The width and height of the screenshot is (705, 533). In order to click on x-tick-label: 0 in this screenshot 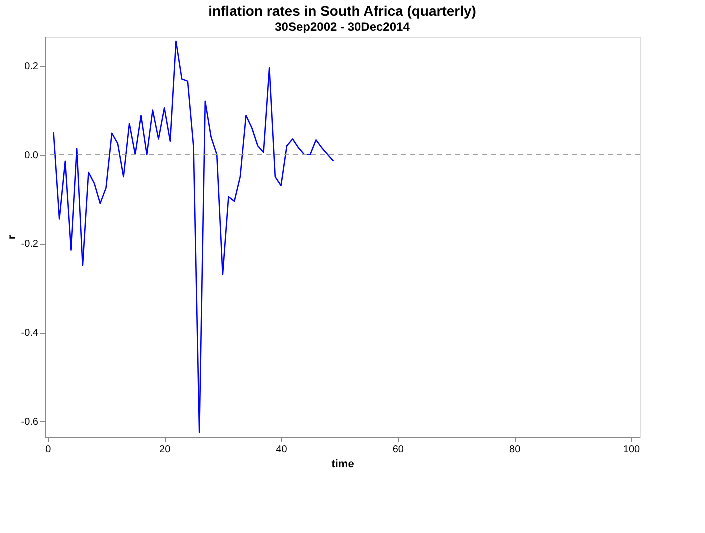, I will do `click(49, 450)`.